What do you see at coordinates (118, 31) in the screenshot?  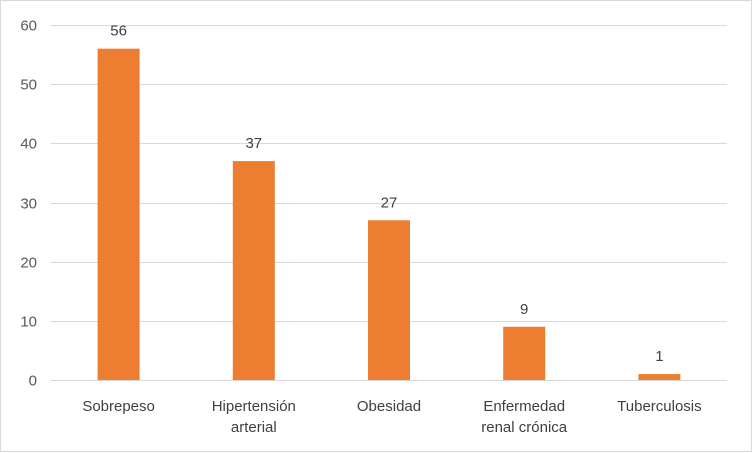 I see `data-label-1: 56` at bounding box center [118, 31].